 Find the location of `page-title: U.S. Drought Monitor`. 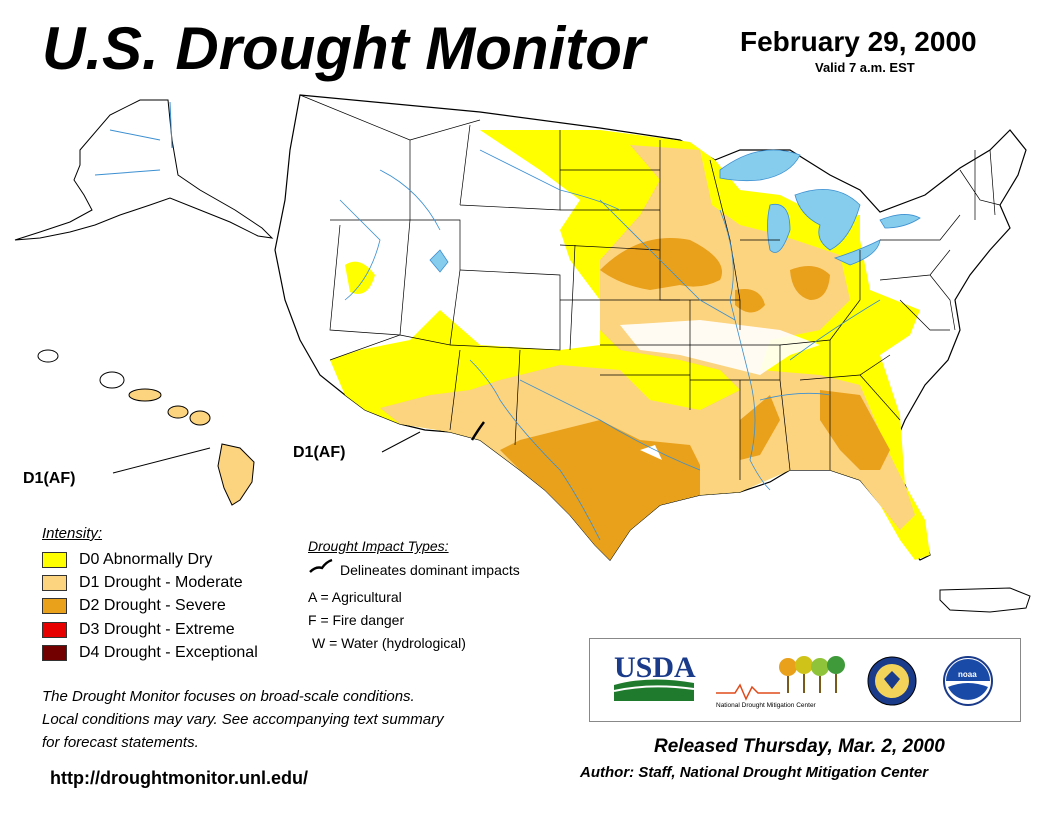

page-title: U.S. Drought Monitor is located at coordinates (344, 48).